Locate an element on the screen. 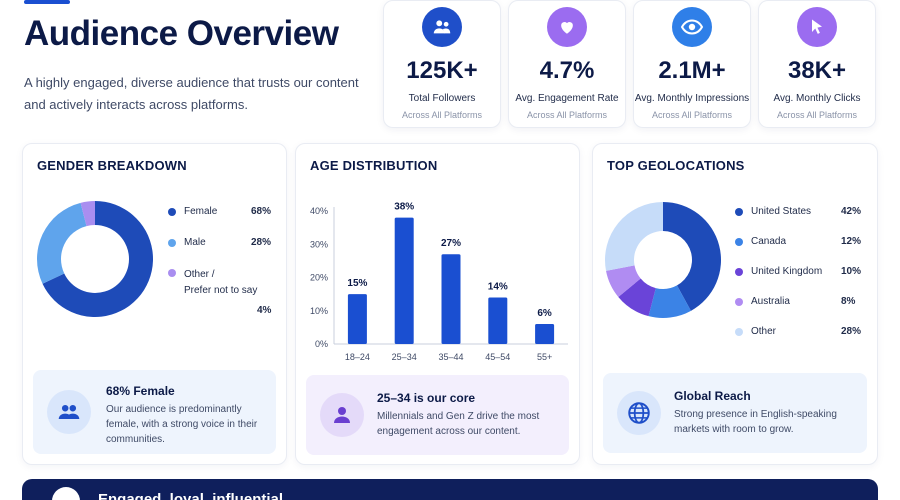  x-tick-label: 55+ is located at coordinates (544, 357).